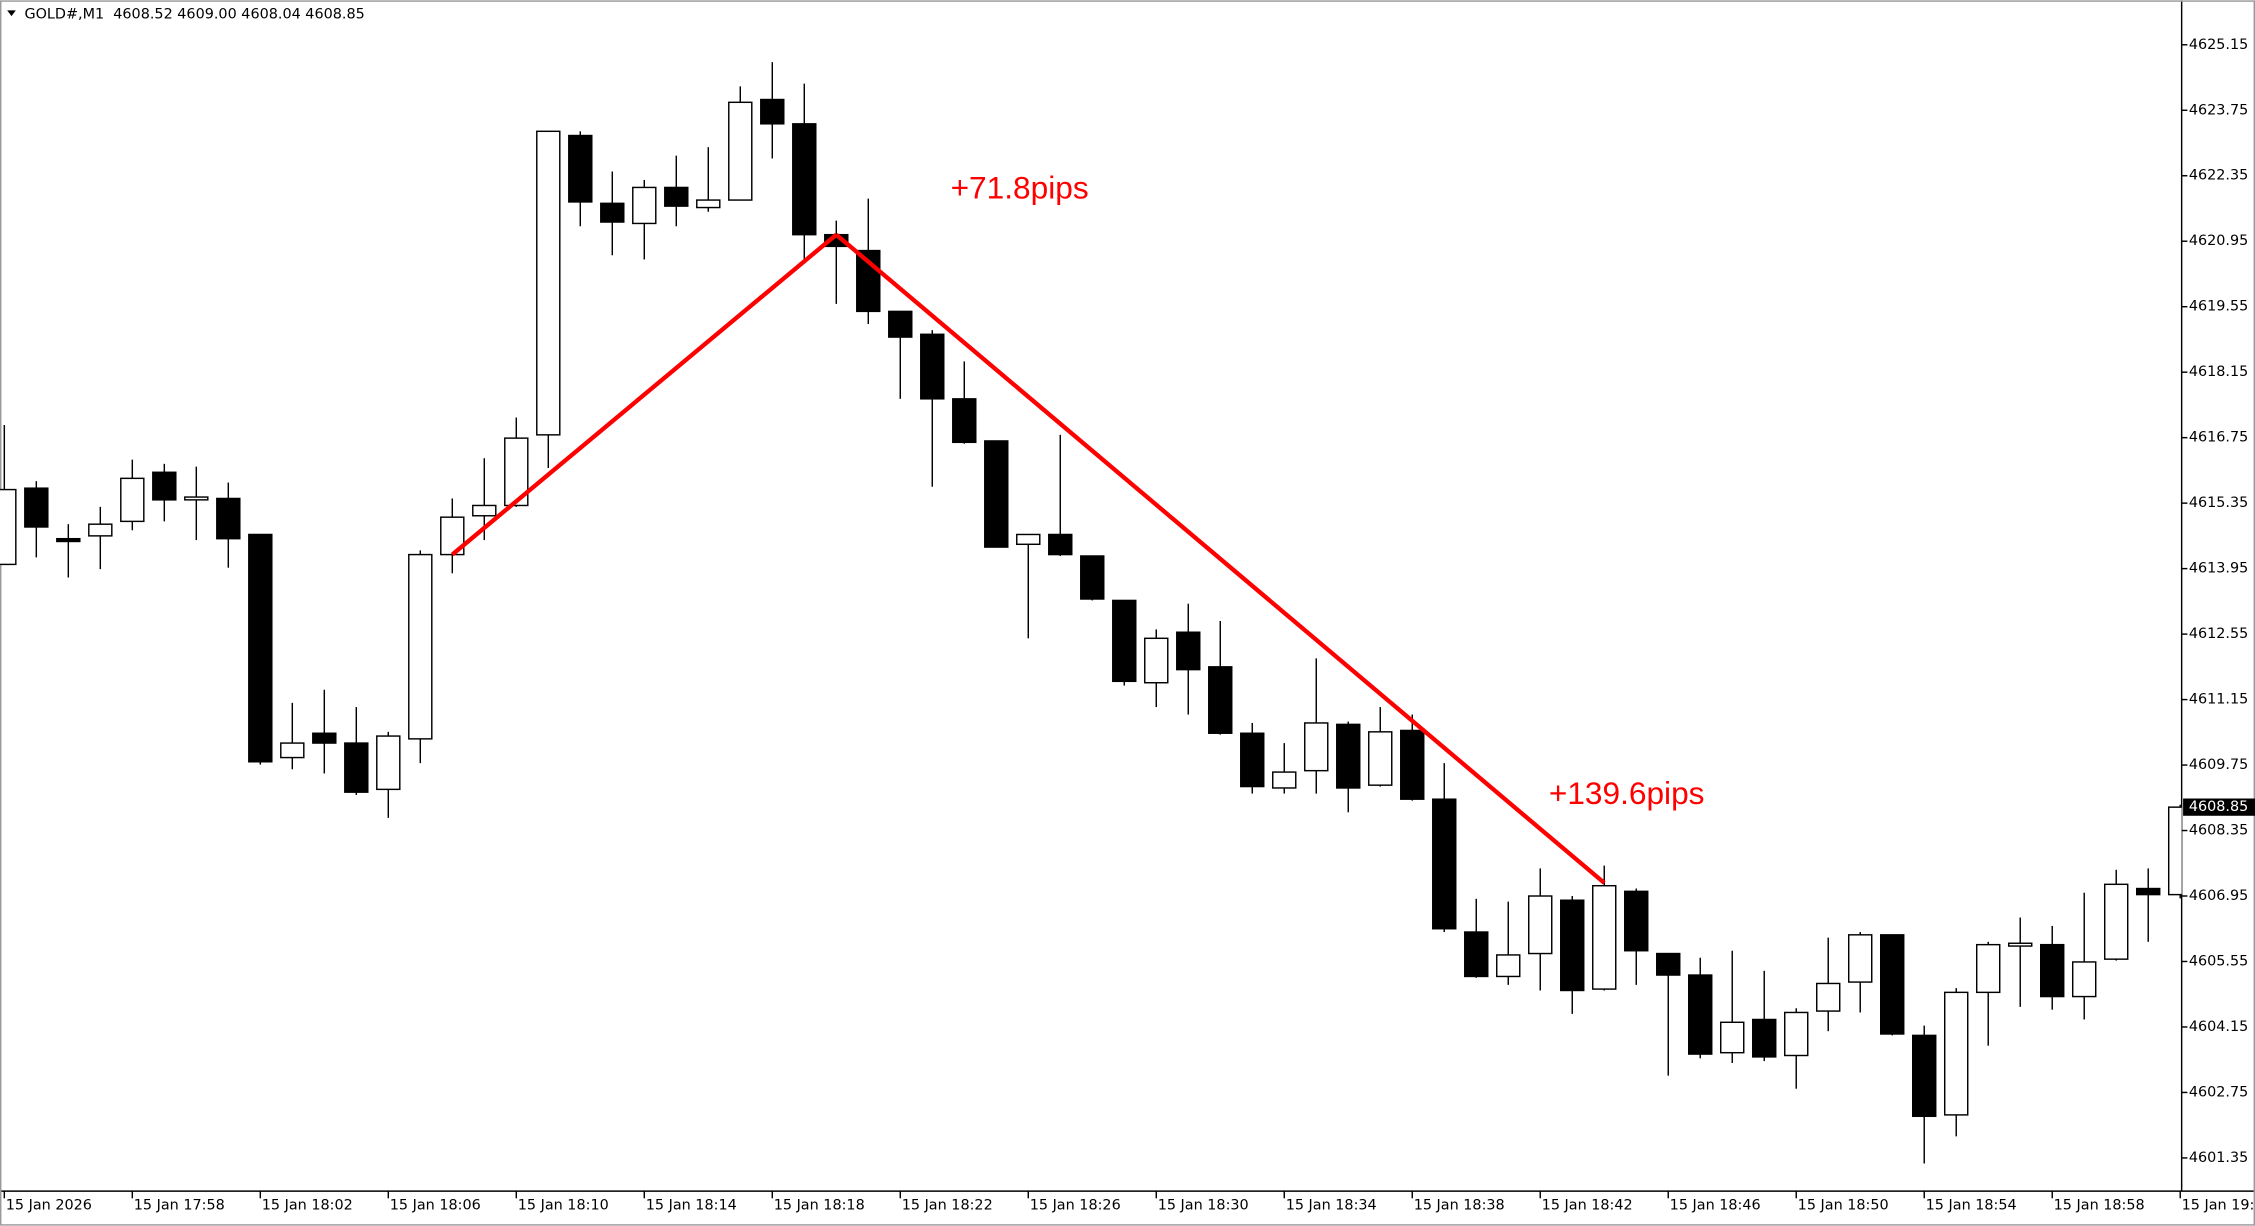 The image size is (2255, 1226). Describe the element at coordinates (435, 1206) in the screenshot. I see `x-tick-label: 15 Jan 18:06` at that location.